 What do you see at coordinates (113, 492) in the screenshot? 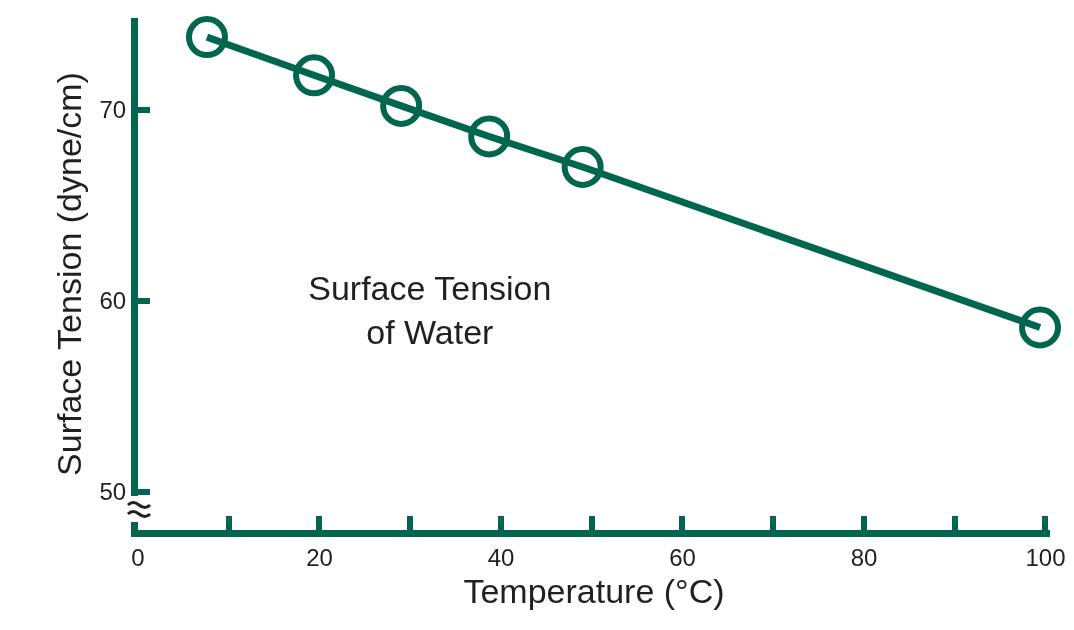
I see `y-tick-label: 50` at bounding box center [113, 492].